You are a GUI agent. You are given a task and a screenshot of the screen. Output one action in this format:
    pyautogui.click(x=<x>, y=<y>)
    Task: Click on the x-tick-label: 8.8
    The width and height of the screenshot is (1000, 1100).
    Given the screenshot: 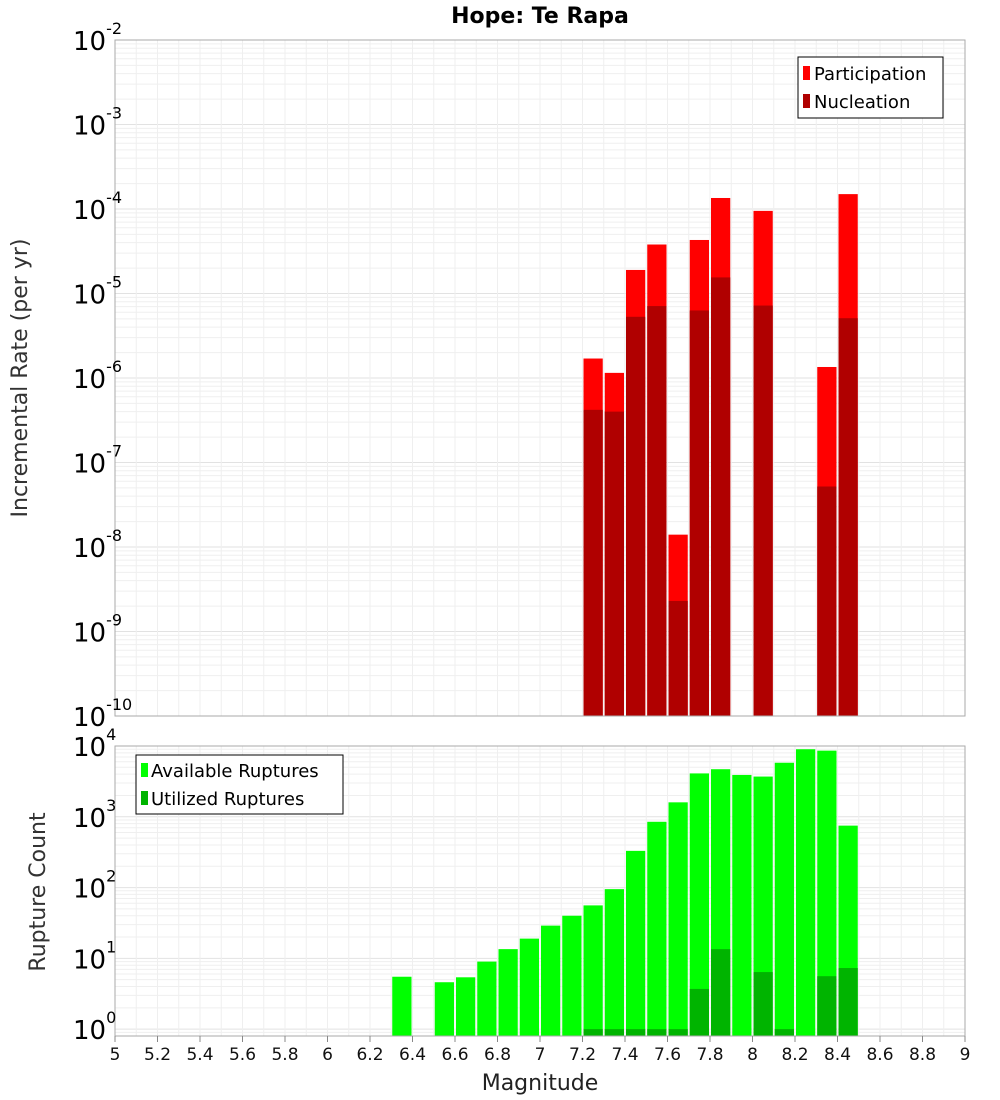 What is the action you would take?
    pyautogui.click(x=922, y=1055)
    